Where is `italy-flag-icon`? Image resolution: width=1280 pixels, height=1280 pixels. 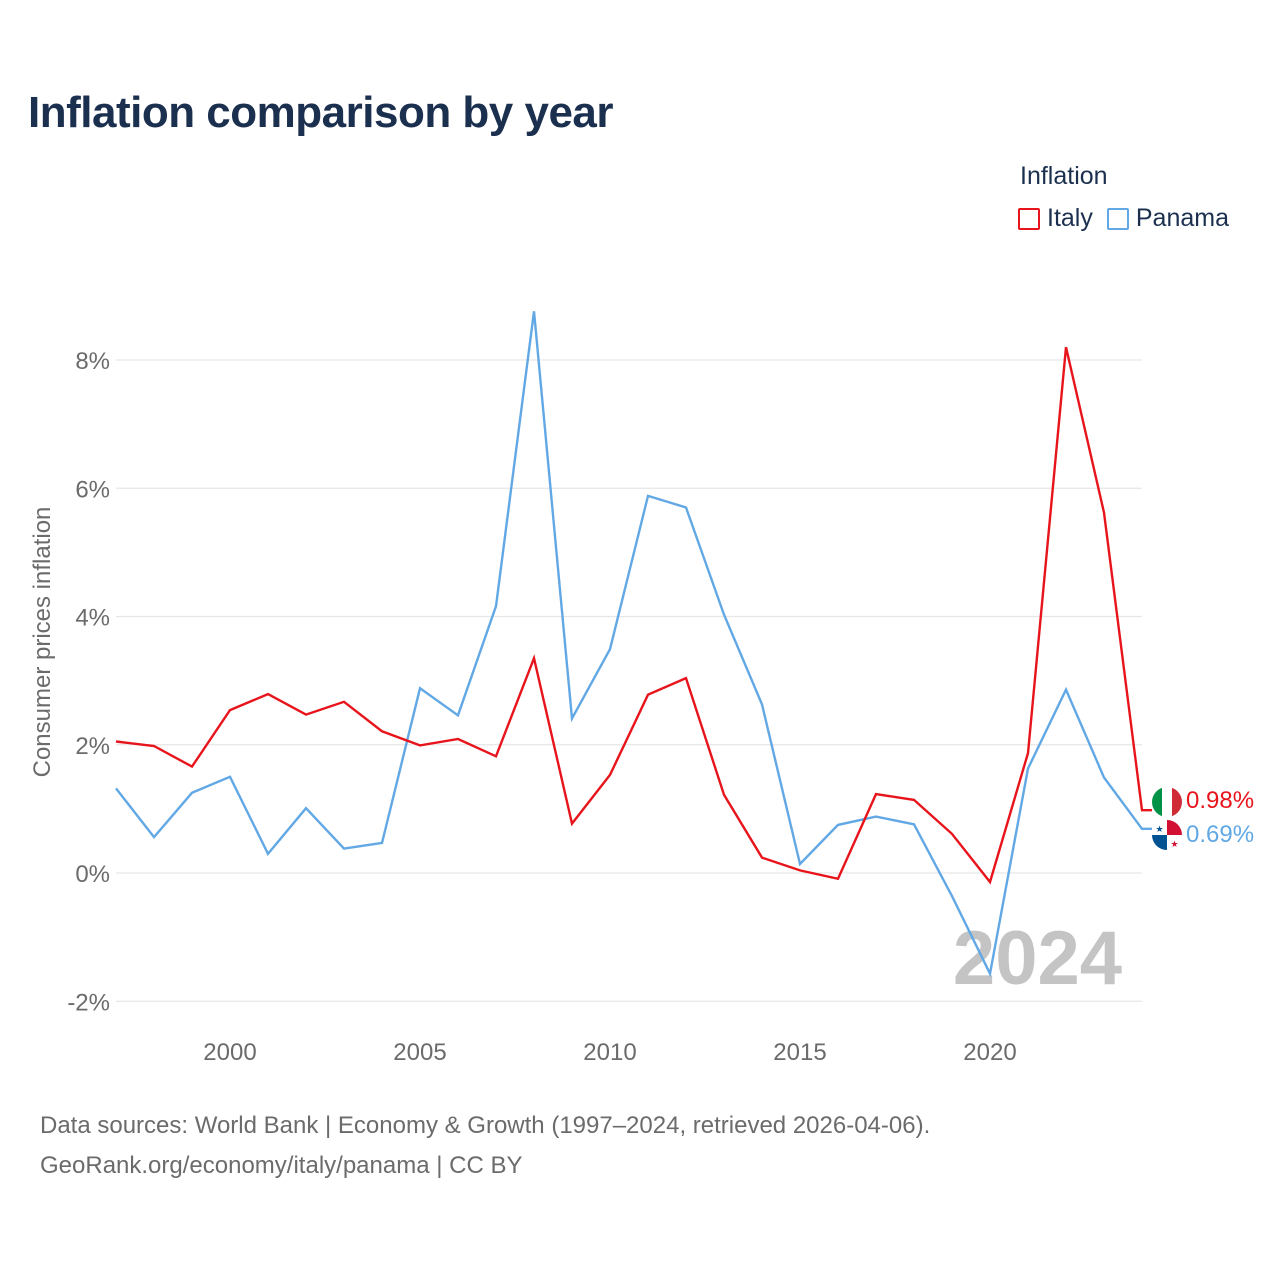
italy-flag-icon is located at coordinates (1167, 802).